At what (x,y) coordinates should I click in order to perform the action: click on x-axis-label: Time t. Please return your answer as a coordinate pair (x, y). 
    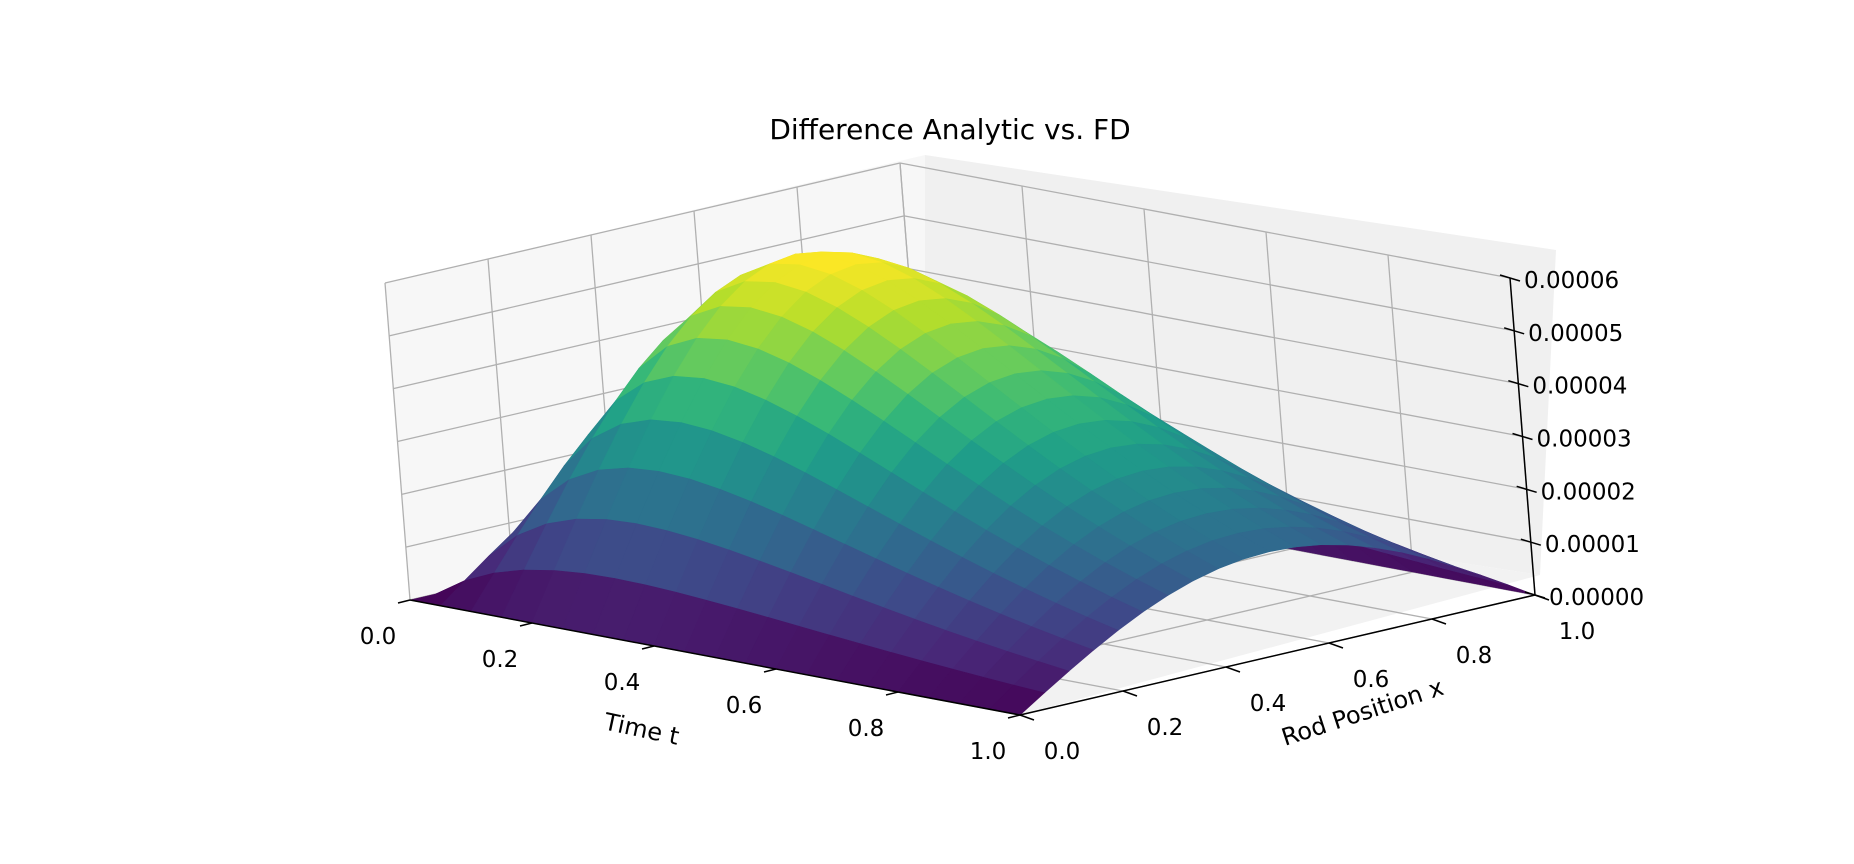
    Looking at the image, I should click on (641, 728).